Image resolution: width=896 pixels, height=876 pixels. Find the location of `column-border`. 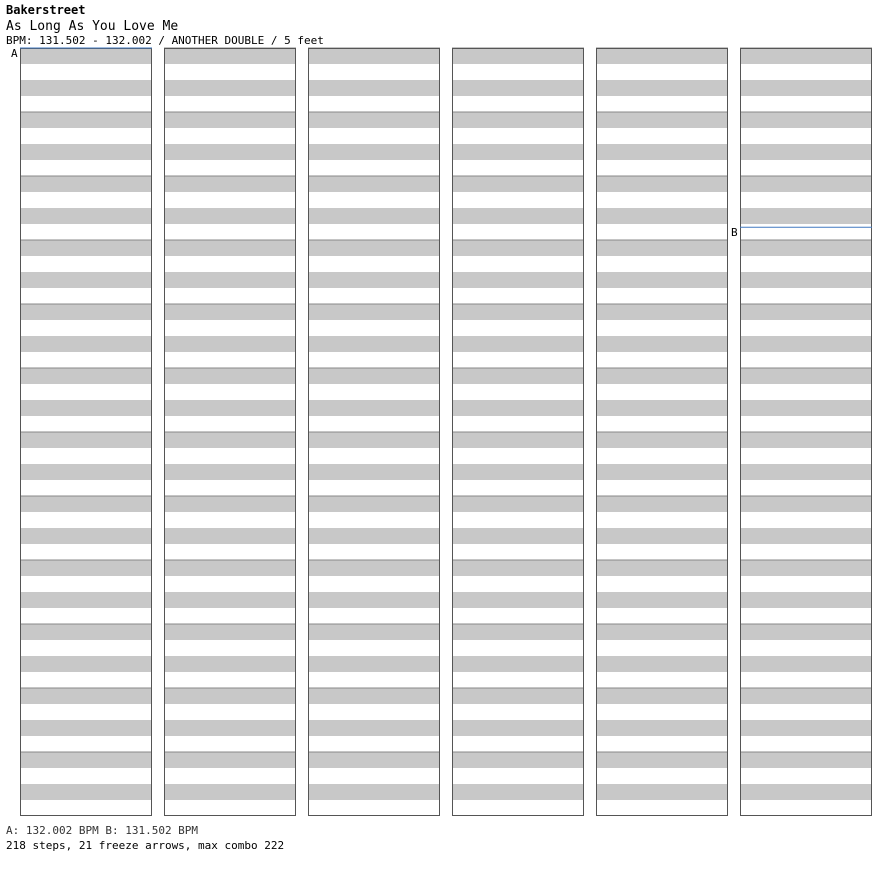

column-border is located at coordinates (230, 432).